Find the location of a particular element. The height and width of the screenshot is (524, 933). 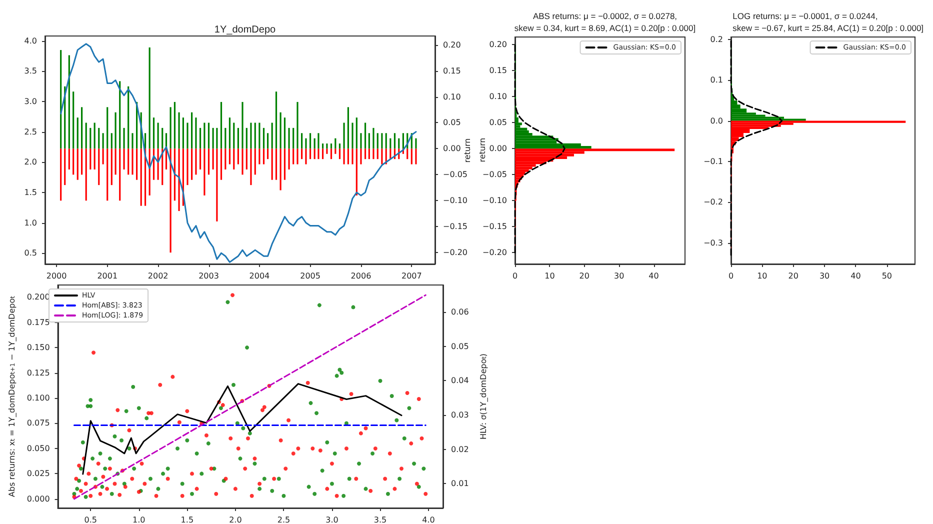

y2-tick-label: 0.04 is located at coordinates (460, 381).